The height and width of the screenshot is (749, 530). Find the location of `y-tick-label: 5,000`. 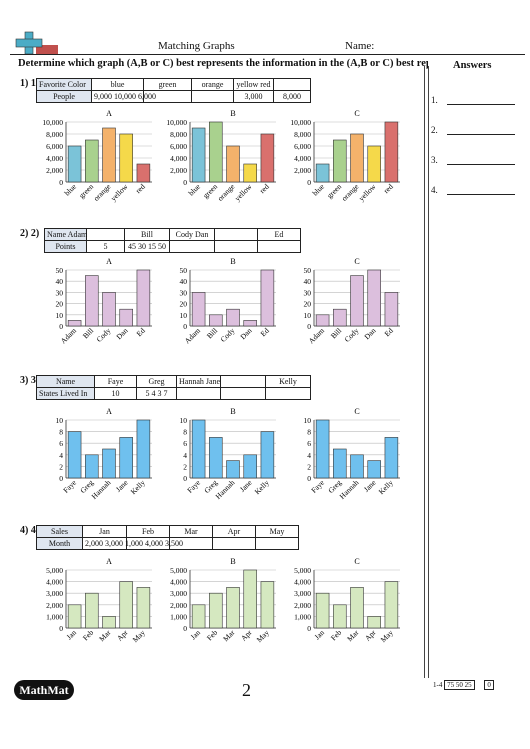

y-tick-label: 5,000 is located at coordinates (178, 570).